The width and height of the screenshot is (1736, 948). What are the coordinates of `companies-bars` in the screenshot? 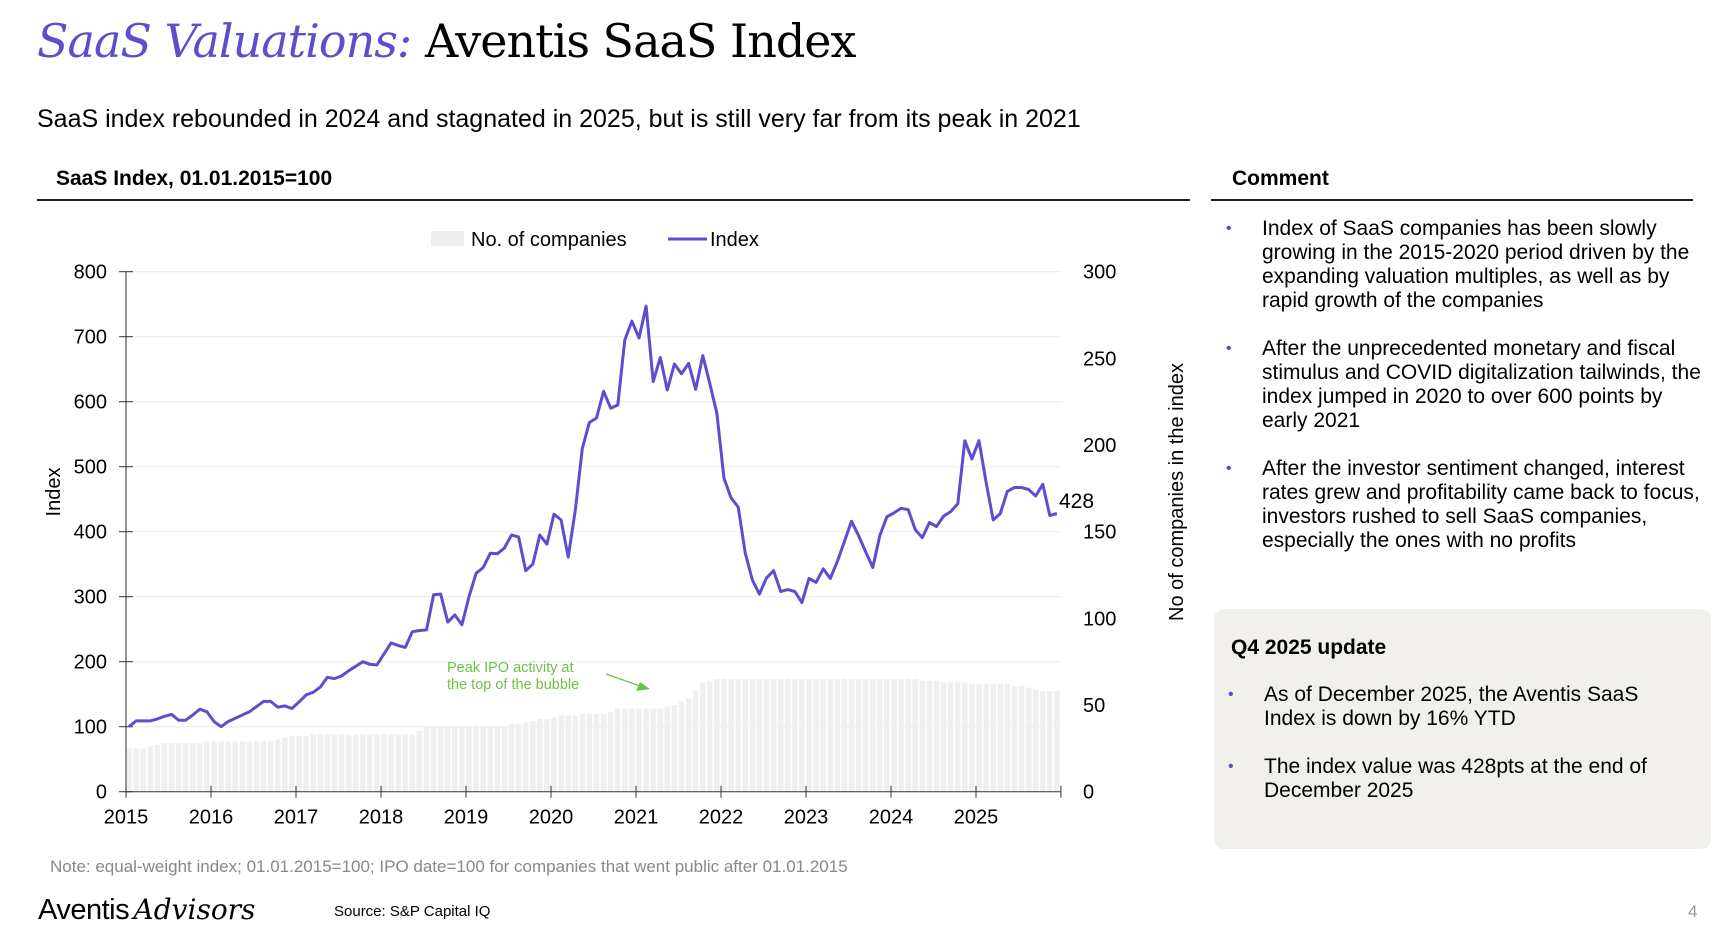 It's located at (593, 735).